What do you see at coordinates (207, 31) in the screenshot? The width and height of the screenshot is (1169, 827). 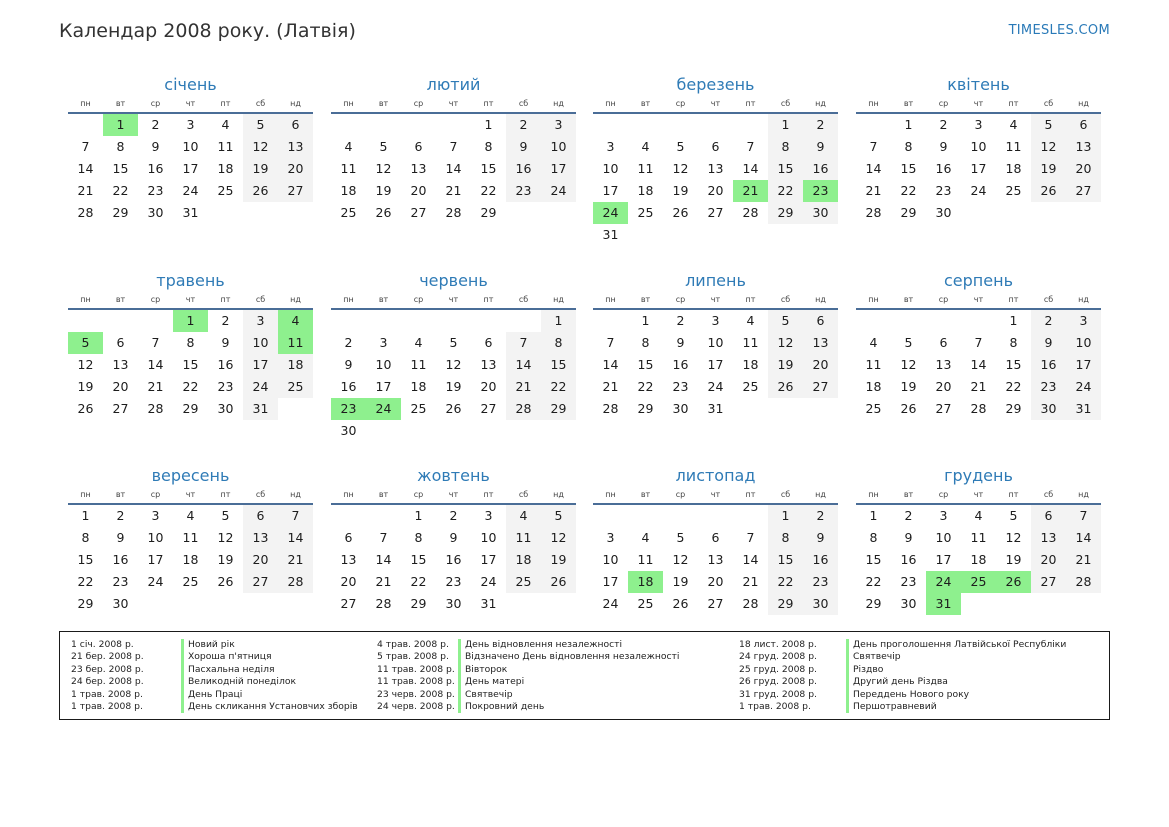 I see `page-title: Календар 2008 року. (Латвія)` at bounding box center [207, 31].